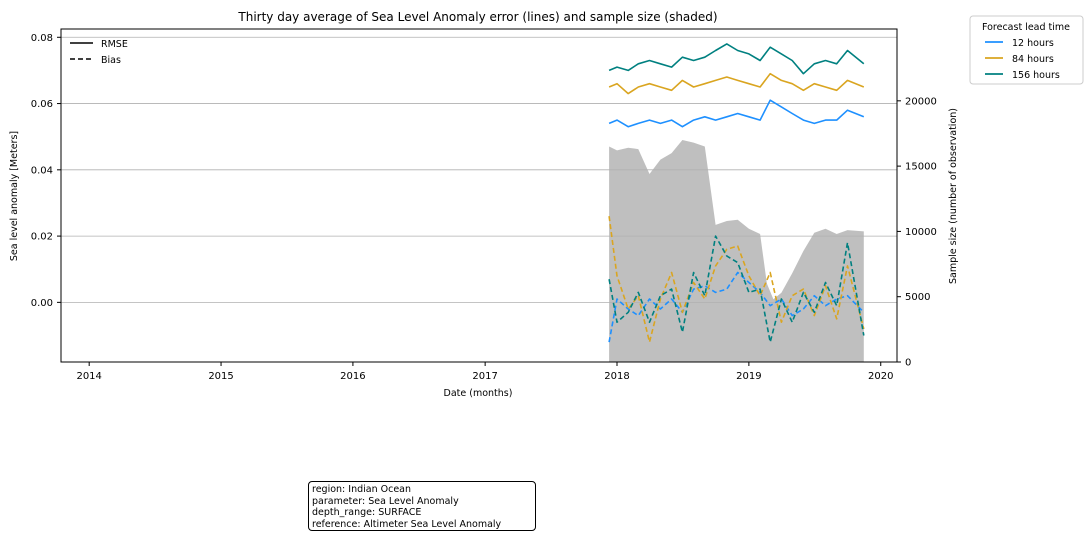  I want to click on info-region: region: Indian Ocean, so click(362, 489).